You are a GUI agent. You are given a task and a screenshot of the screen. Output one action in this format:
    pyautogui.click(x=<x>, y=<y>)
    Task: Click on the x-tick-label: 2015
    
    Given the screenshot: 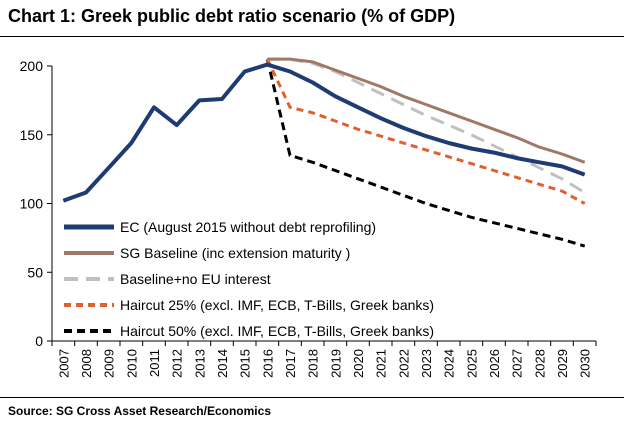 What is the action you would take?
    pyautogui.click(x=245, y=363)
    